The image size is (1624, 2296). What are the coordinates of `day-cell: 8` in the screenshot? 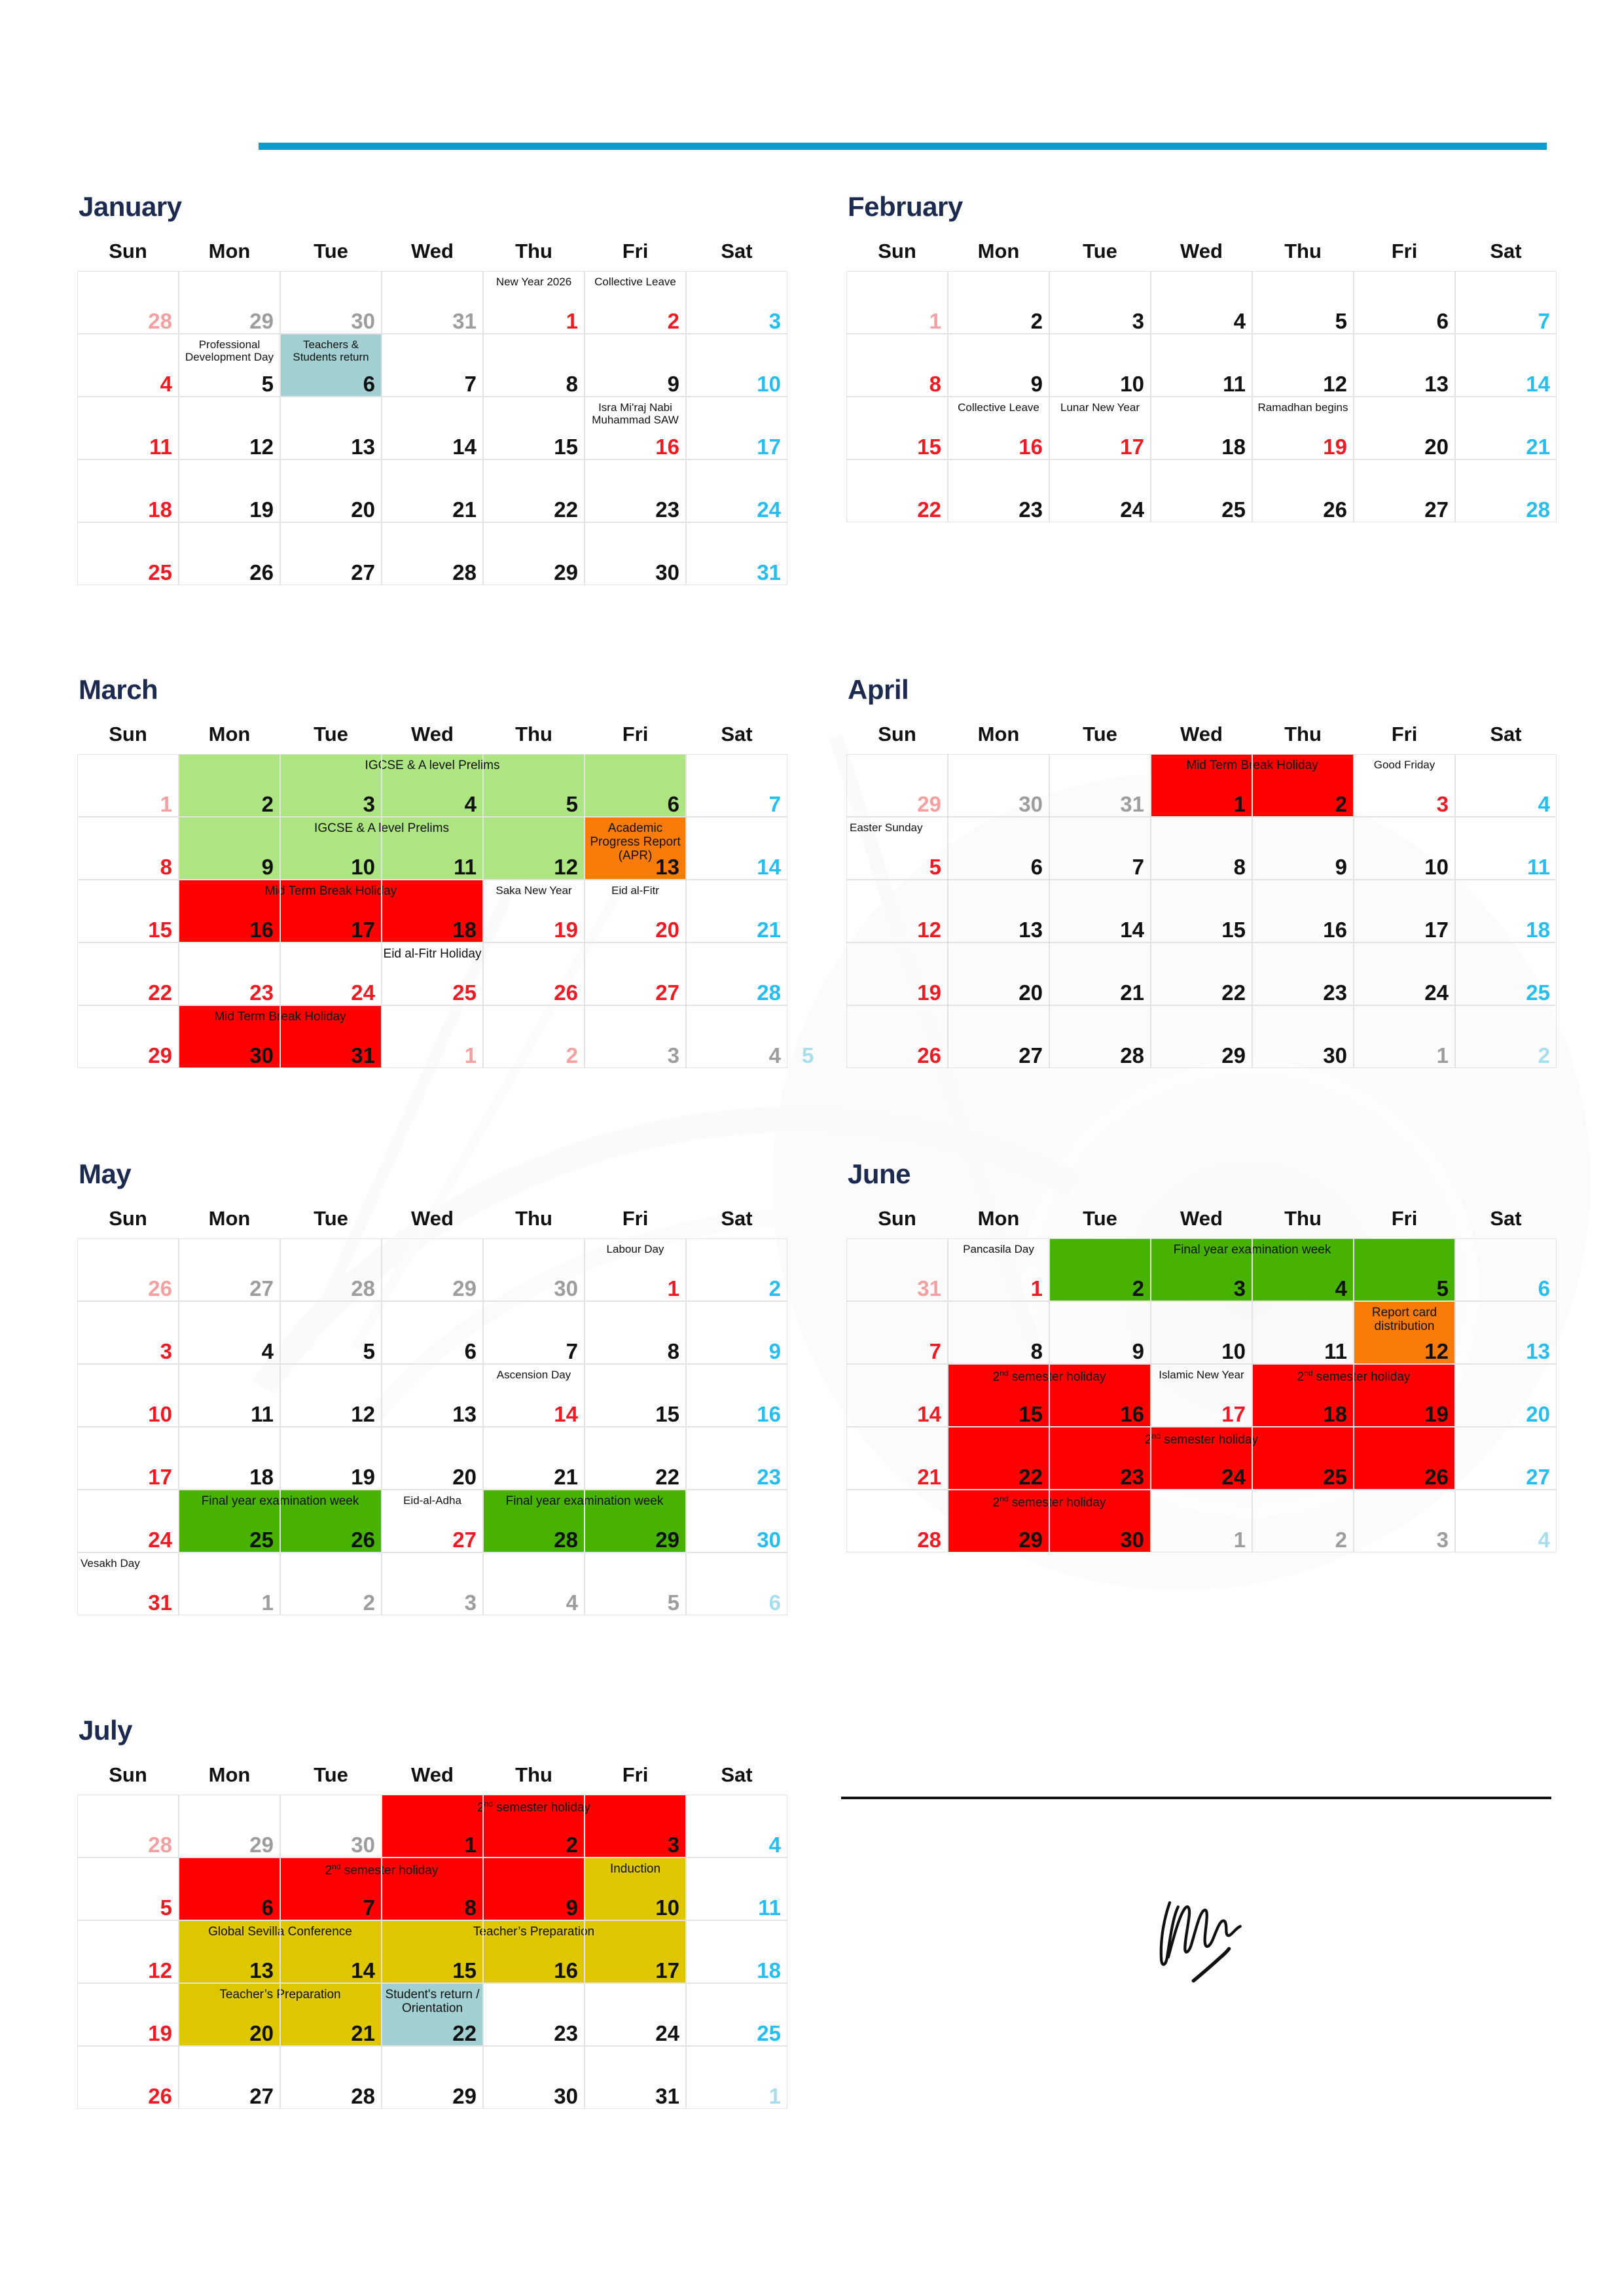 It's located at (999, 1332).